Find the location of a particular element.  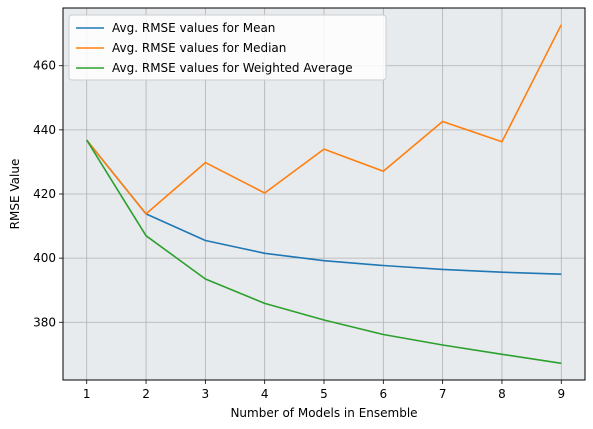

y-axis-label: RMSE Value is located at coordinates (15, 194).